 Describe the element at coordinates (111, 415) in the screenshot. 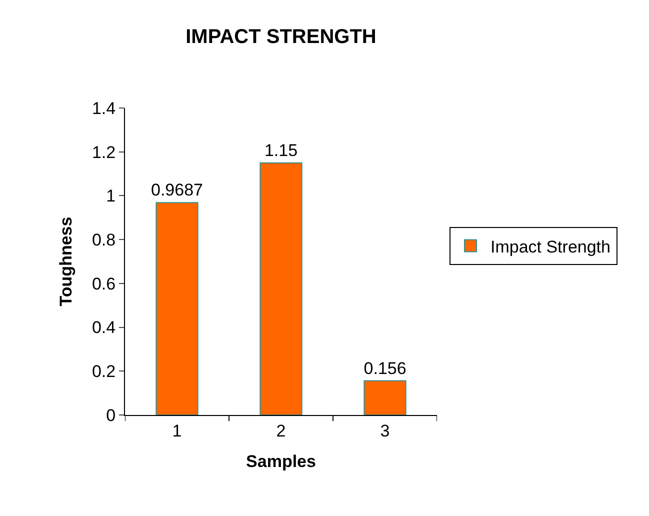

I see `y-tick-label: 0` at that location.